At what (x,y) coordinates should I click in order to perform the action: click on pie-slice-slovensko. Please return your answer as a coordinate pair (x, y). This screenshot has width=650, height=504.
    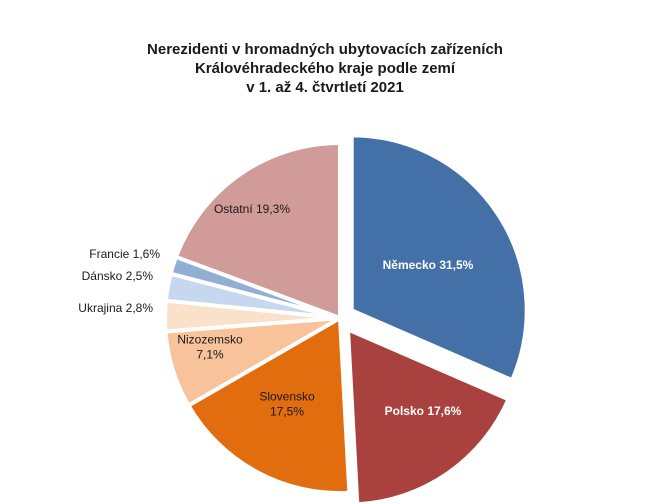
    Looking at the image, I should click on (269, 405).